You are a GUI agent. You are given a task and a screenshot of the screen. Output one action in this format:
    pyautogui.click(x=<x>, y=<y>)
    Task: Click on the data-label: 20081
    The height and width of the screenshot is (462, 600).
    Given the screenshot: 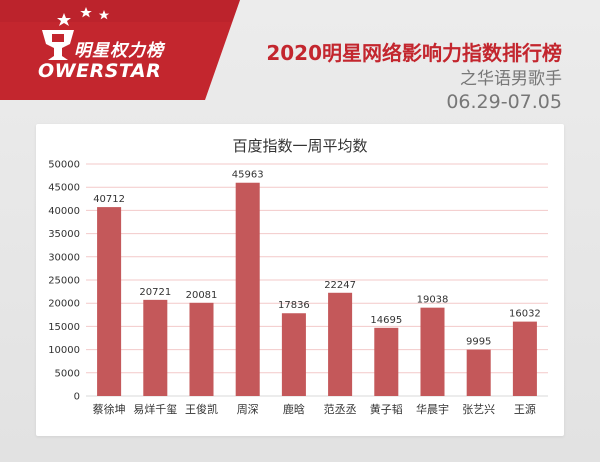 What is the action you would take?
    pyautogui.click(x=202, y=295)
    